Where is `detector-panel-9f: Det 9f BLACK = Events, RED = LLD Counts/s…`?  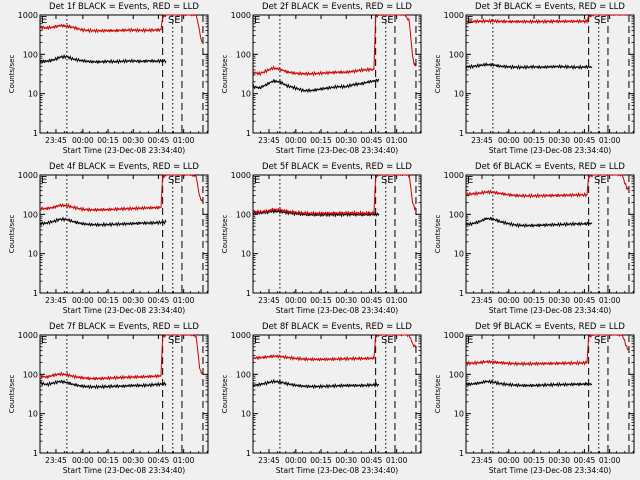
detector-panel-9f: Det 9f BLACK = Events, RED = LLD Counts/s… is located at coordinates (534, 398).